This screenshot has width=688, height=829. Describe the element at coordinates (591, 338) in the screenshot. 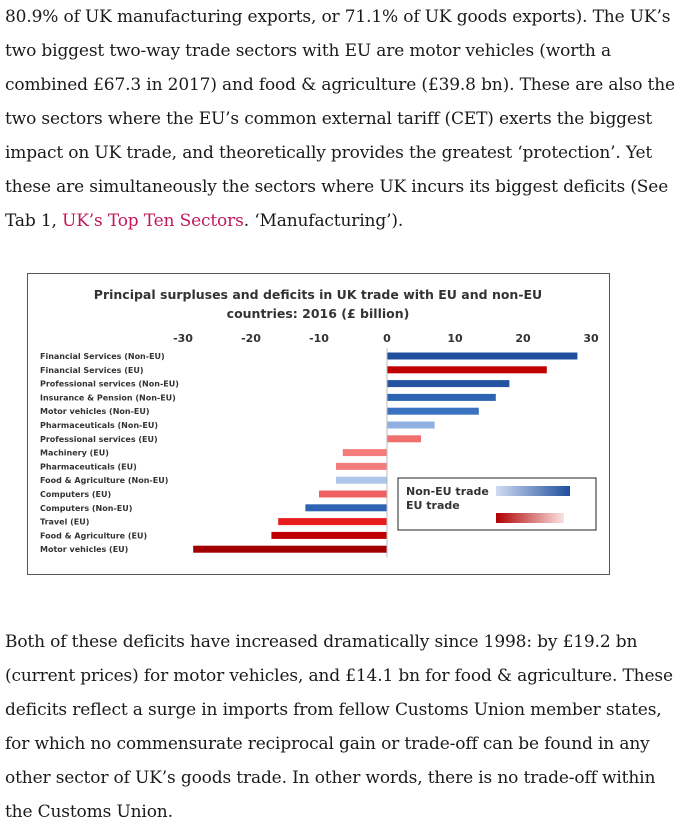

I see `x-tick-label: 30` at that location.